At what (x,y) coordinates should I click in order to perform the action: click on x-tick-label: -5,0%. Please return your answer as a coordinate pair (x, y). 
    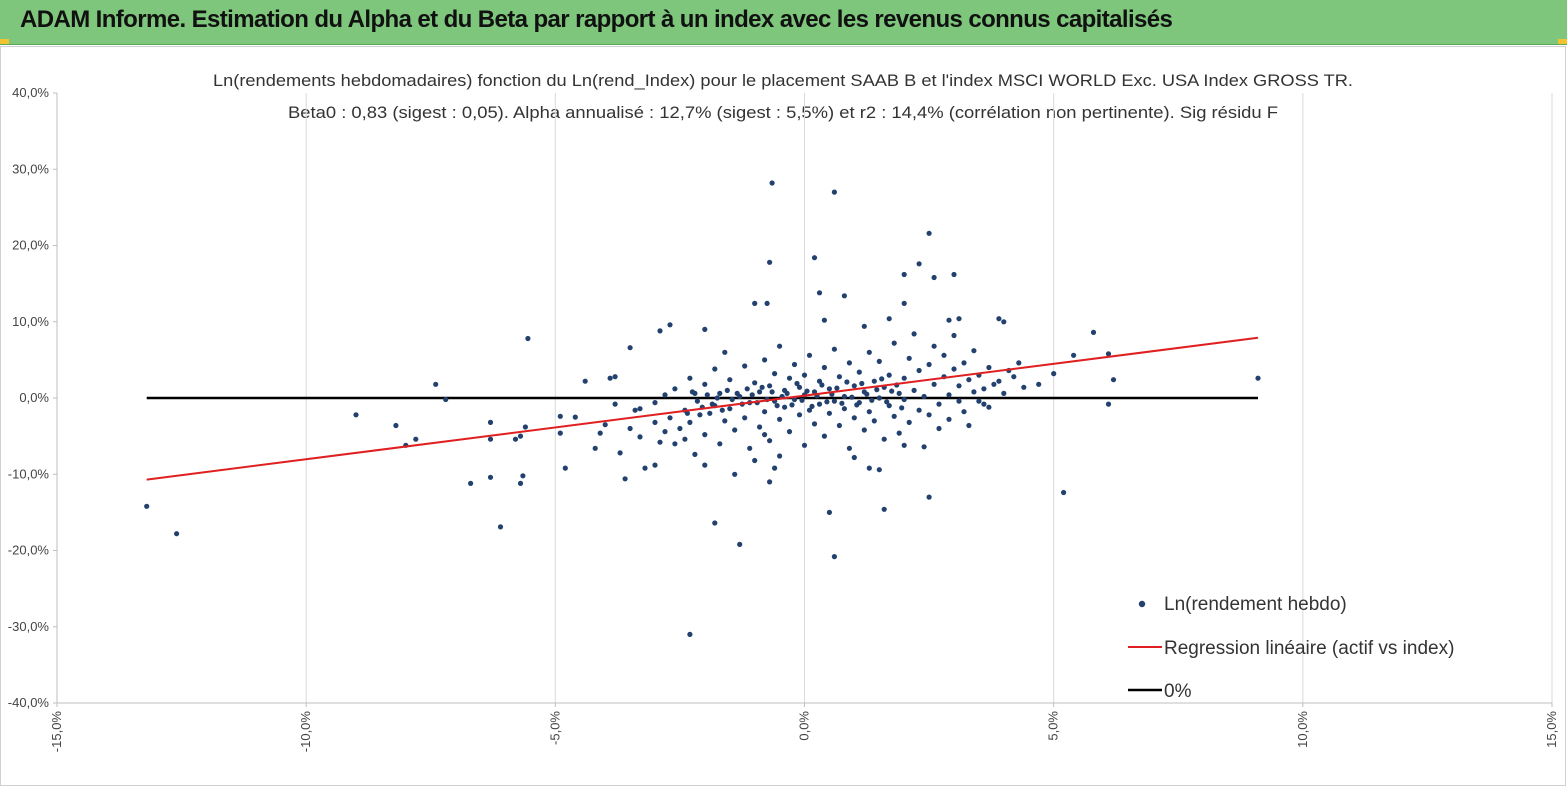
    Looking at the image, I should click on (554, 728).